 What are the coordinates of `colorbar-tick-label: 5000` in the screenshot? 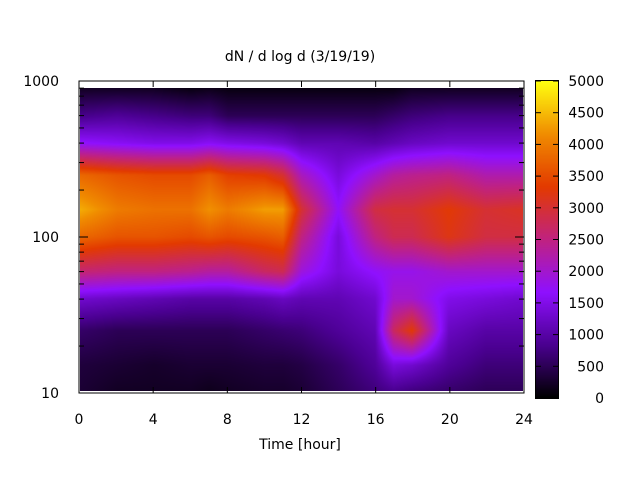 It's located at (586, 82).